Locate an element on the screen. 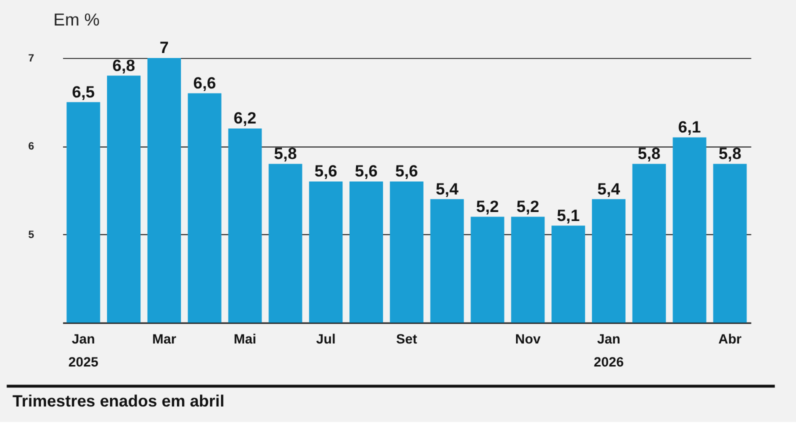  x-tick-label: Set is located at coordinates (407, 338).